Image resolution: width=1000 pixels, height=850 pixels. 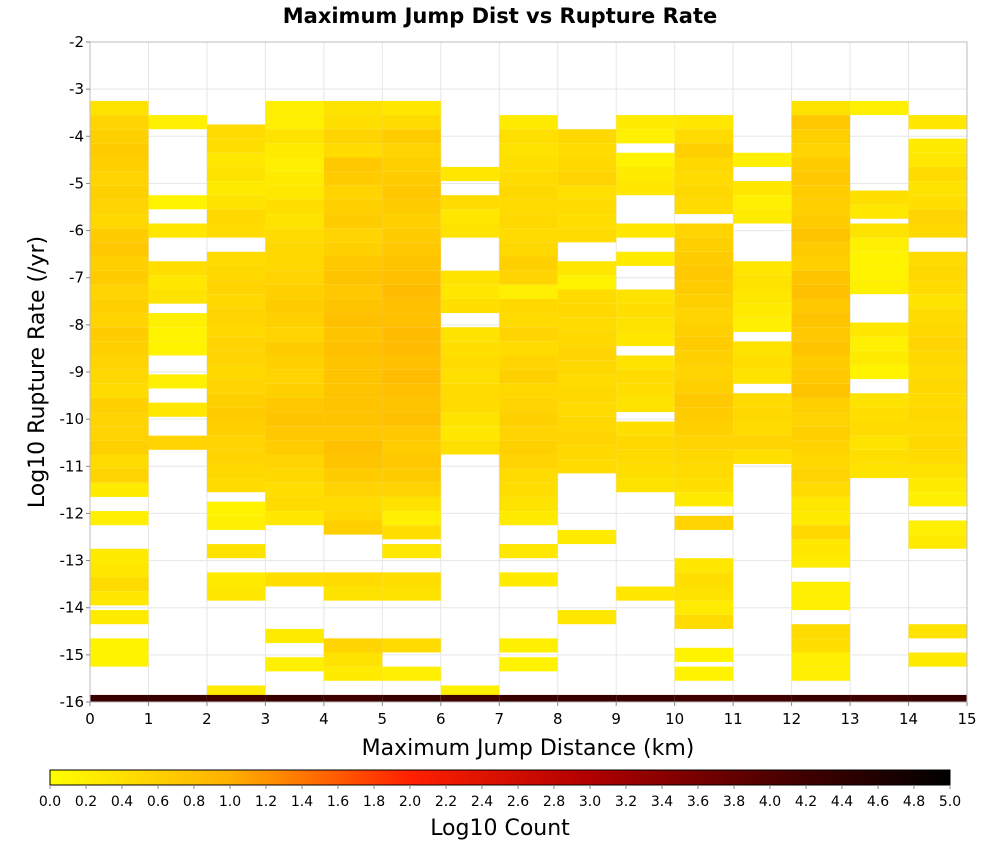 What do you see at coordinates (733, 719) in the screenshot?
I see `x-tick-label: 11` at bounding box center [733, 719].